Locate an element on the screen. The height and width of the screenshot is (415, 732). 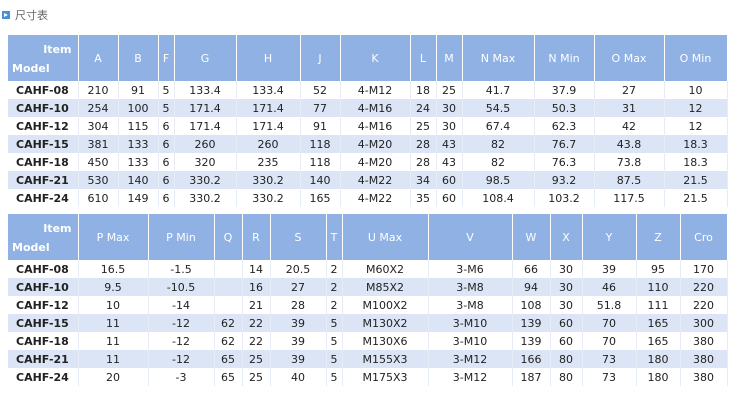
data-cell: 40 is located at coordinates (298, 377).